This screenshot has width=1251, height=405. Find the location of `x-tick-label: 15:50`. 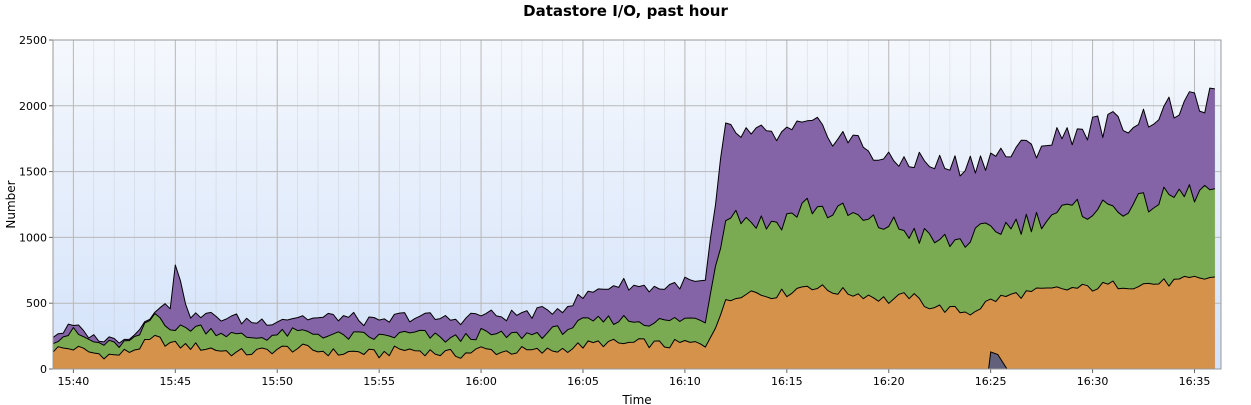

x-tick-label: 15:50 is located at coordinates (277, 381).